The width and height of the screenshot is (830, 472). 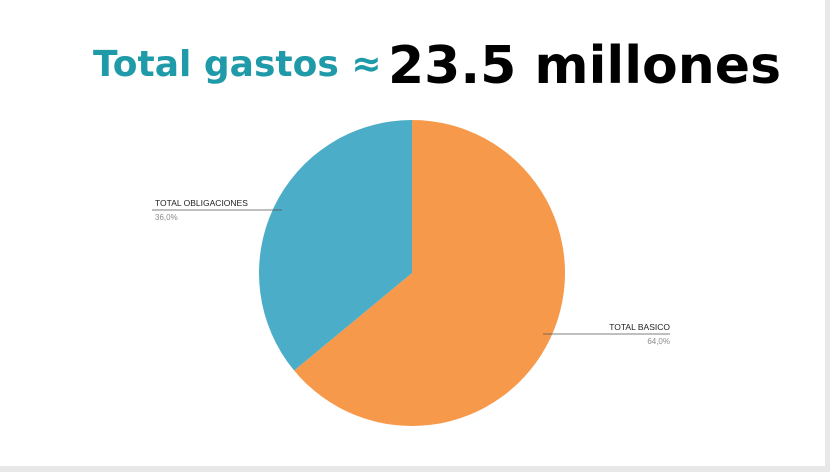 I want to click on slide-right-edge, so click(x=827, y=236).